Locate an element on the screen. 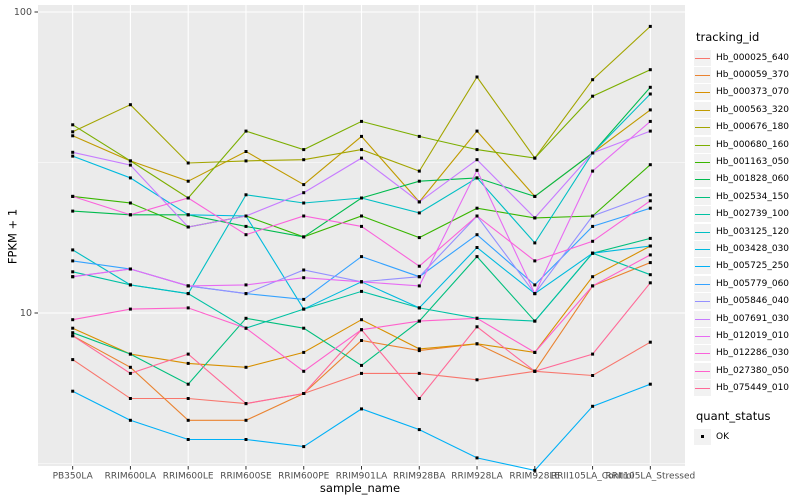  legend-entry-Hb_012019_010: Hb_012019_010 is located at coordinates (747, 335).